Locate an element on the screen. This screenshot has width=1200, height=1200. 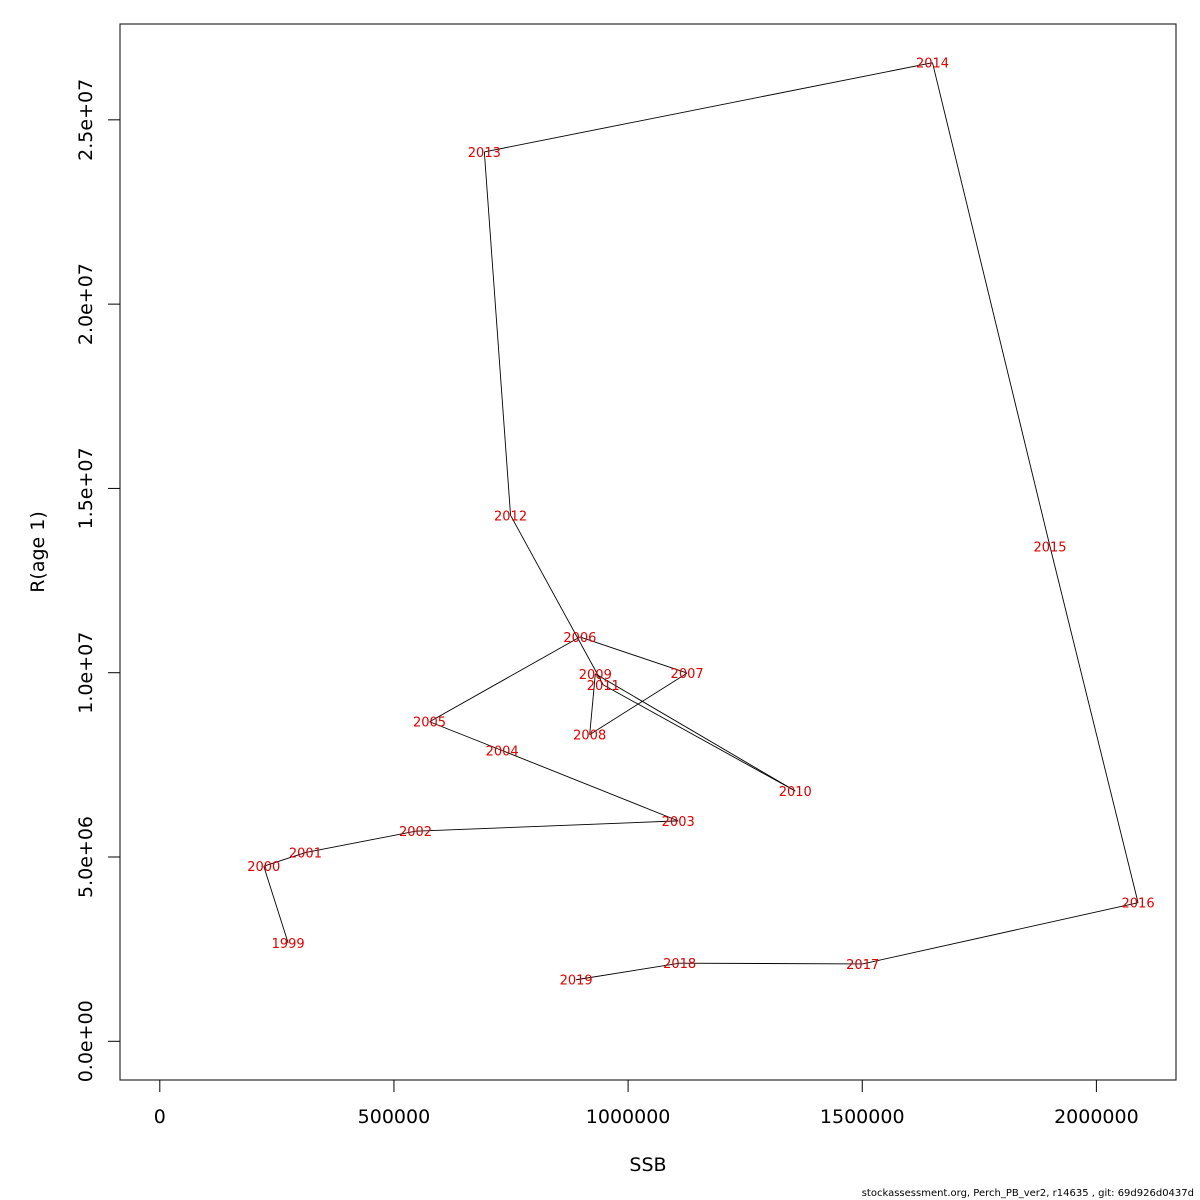
x-tick-label: 1500000 is located at coordinates (862, 1117).